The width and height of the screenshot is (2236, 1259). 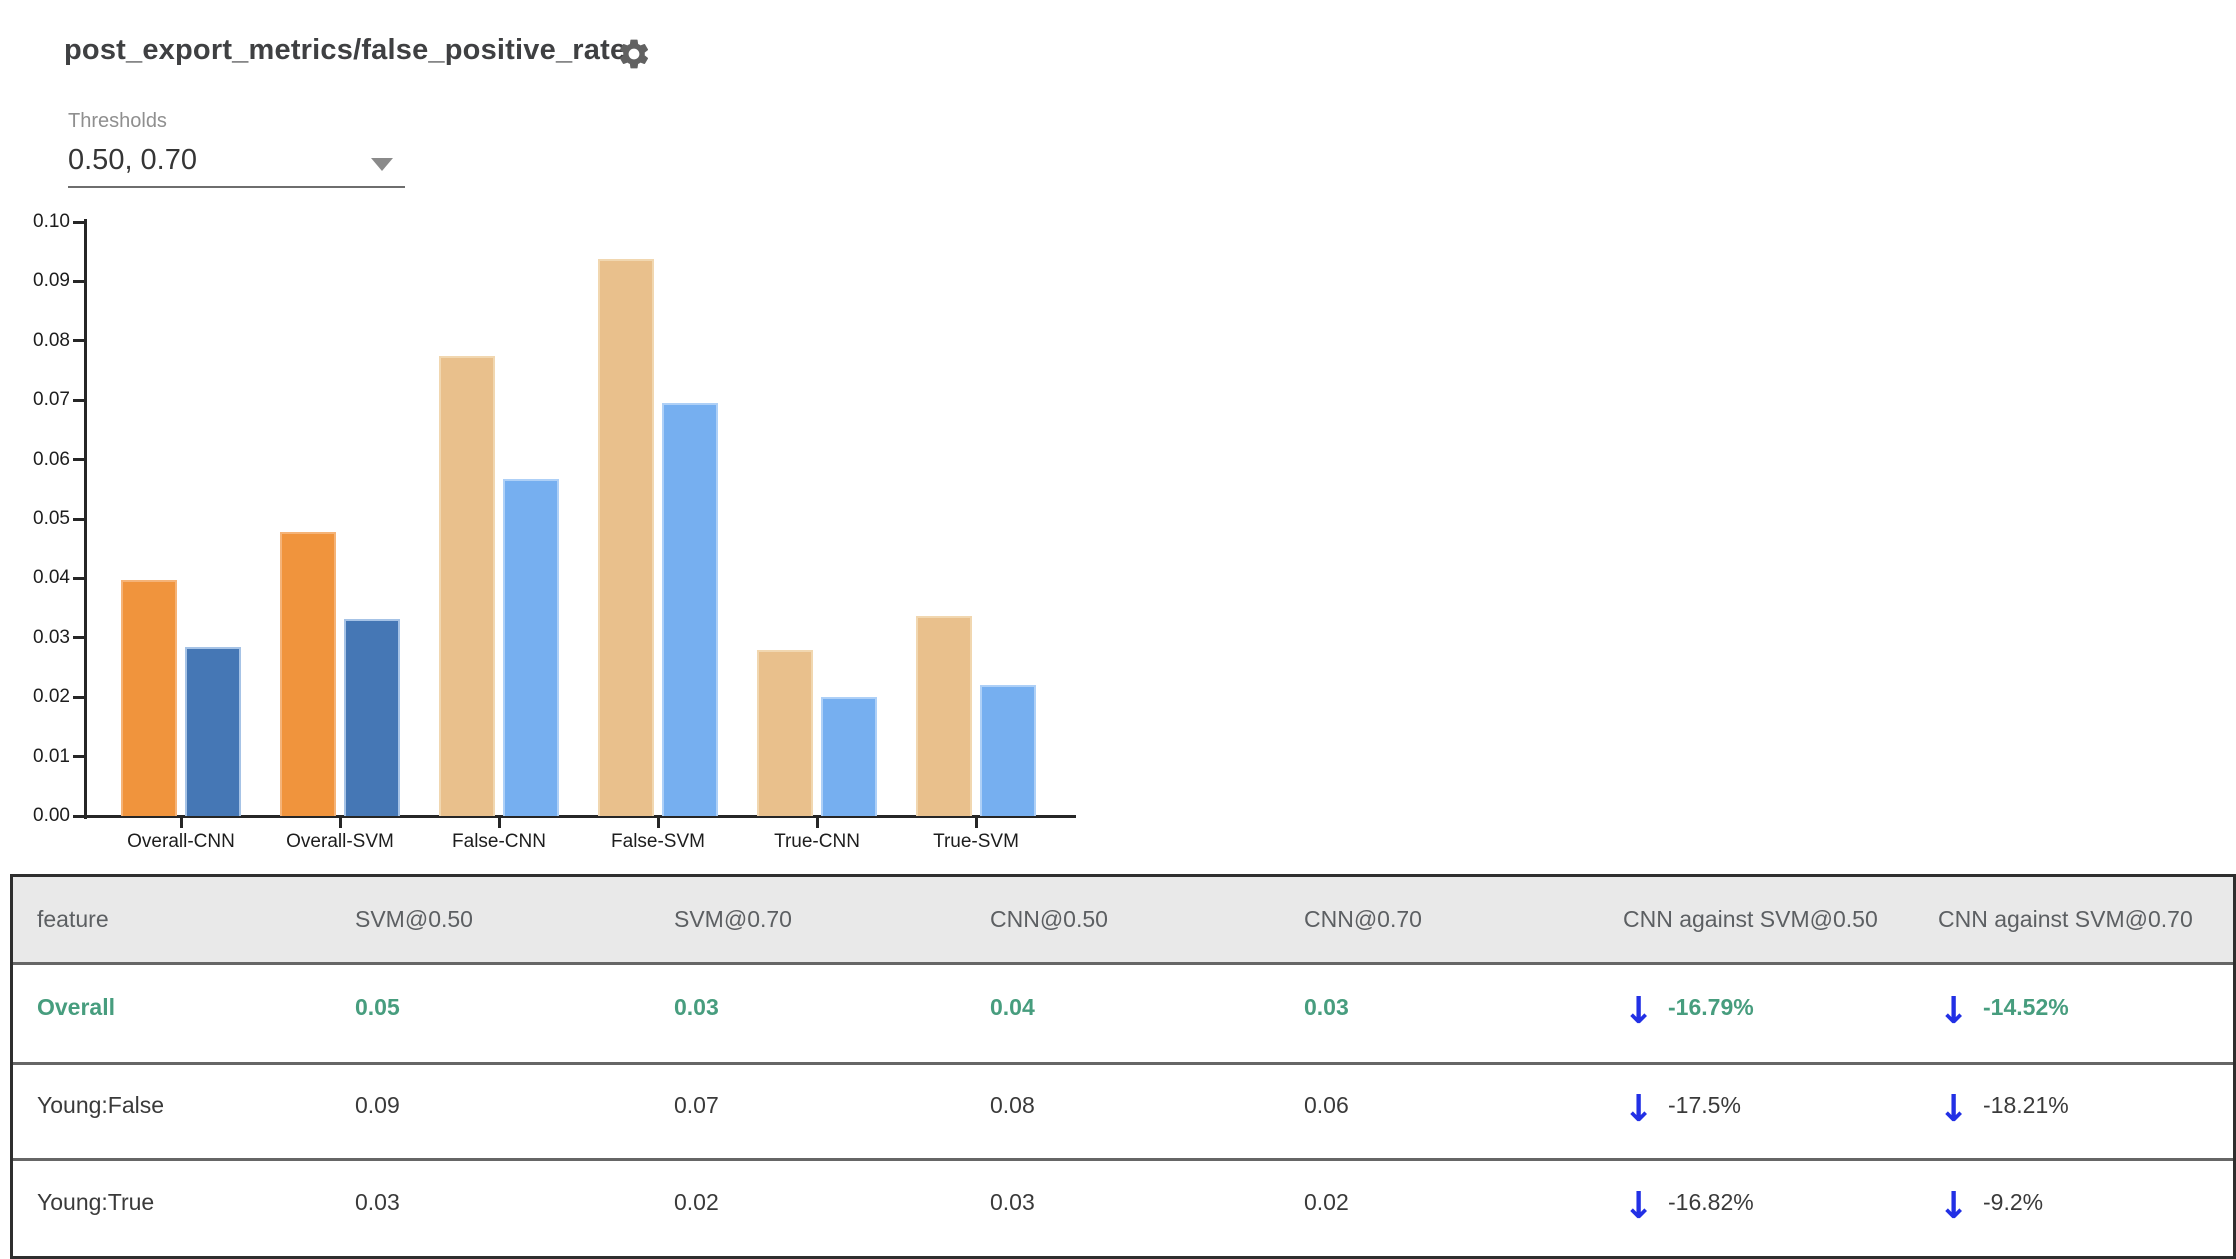 I want to click on bar-False-CNN-threshold@0.50, so click(x=467, y=586).